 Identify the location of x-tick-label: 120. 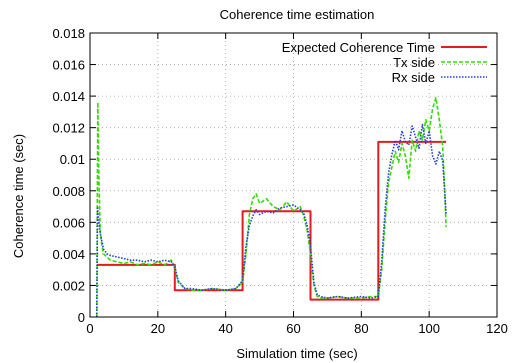
(497, 328).